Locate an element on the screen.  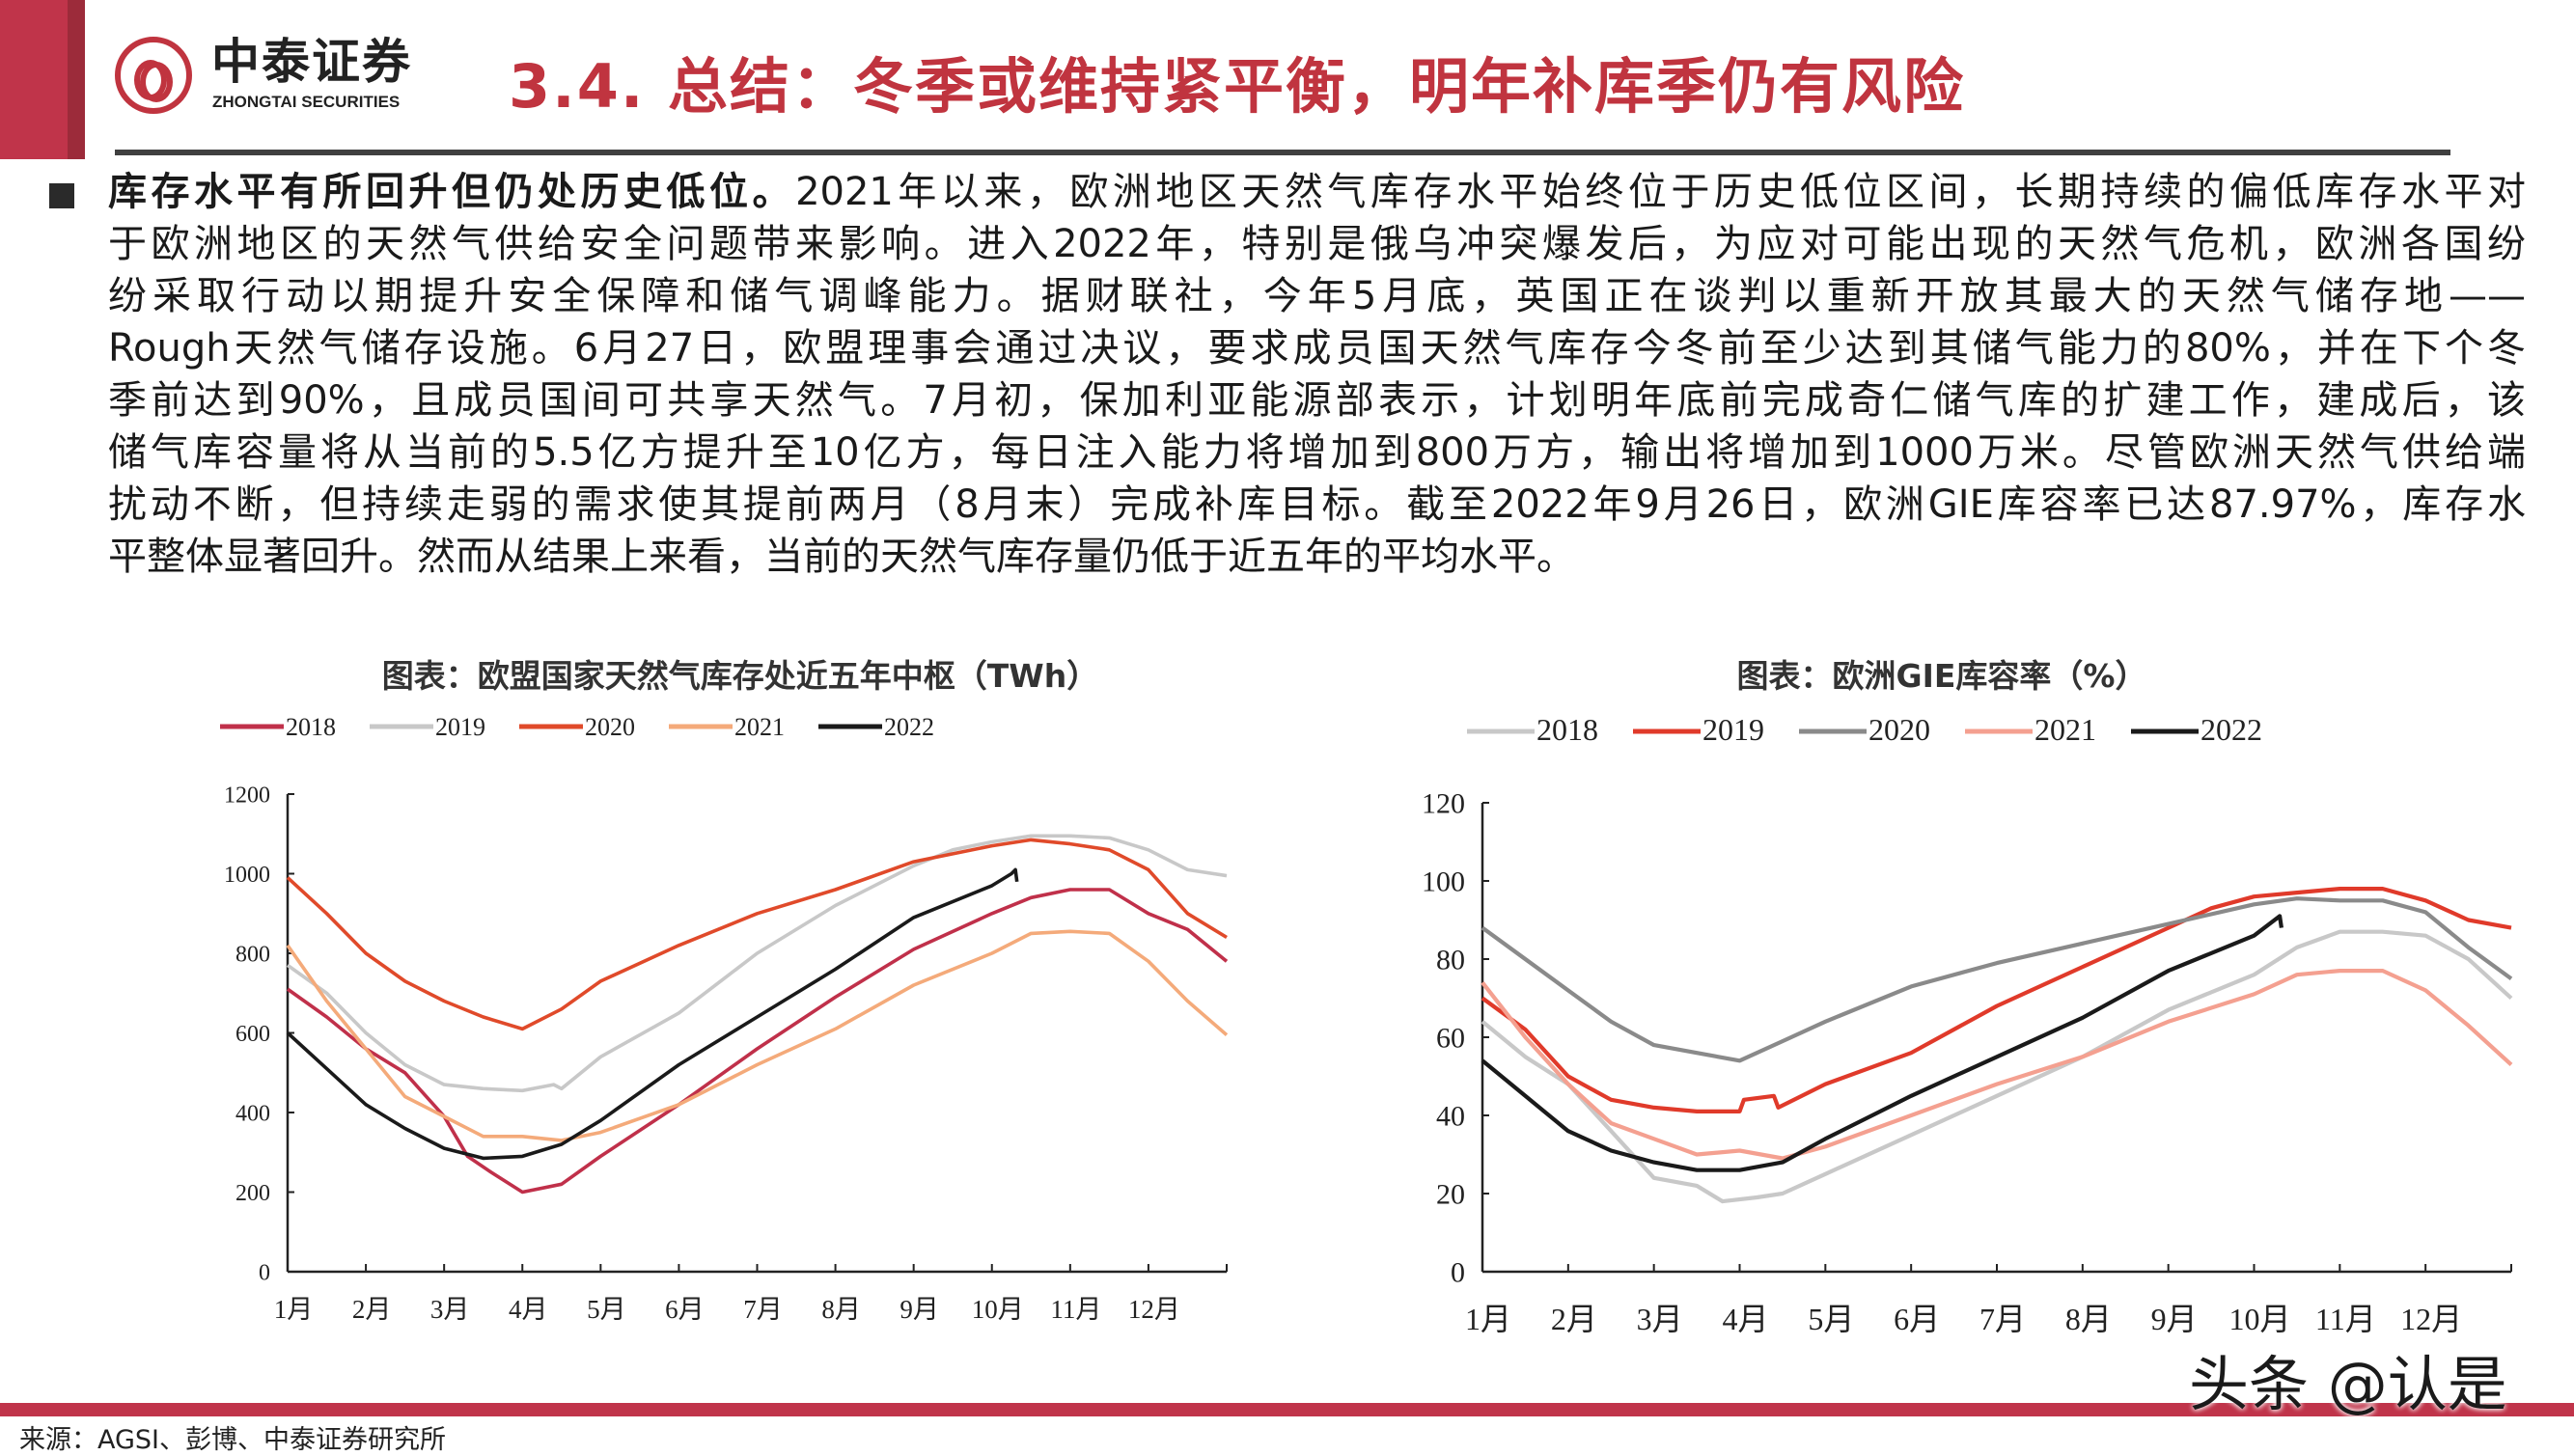
y-tick-label: 100 is located at coordinates (1443, 882).